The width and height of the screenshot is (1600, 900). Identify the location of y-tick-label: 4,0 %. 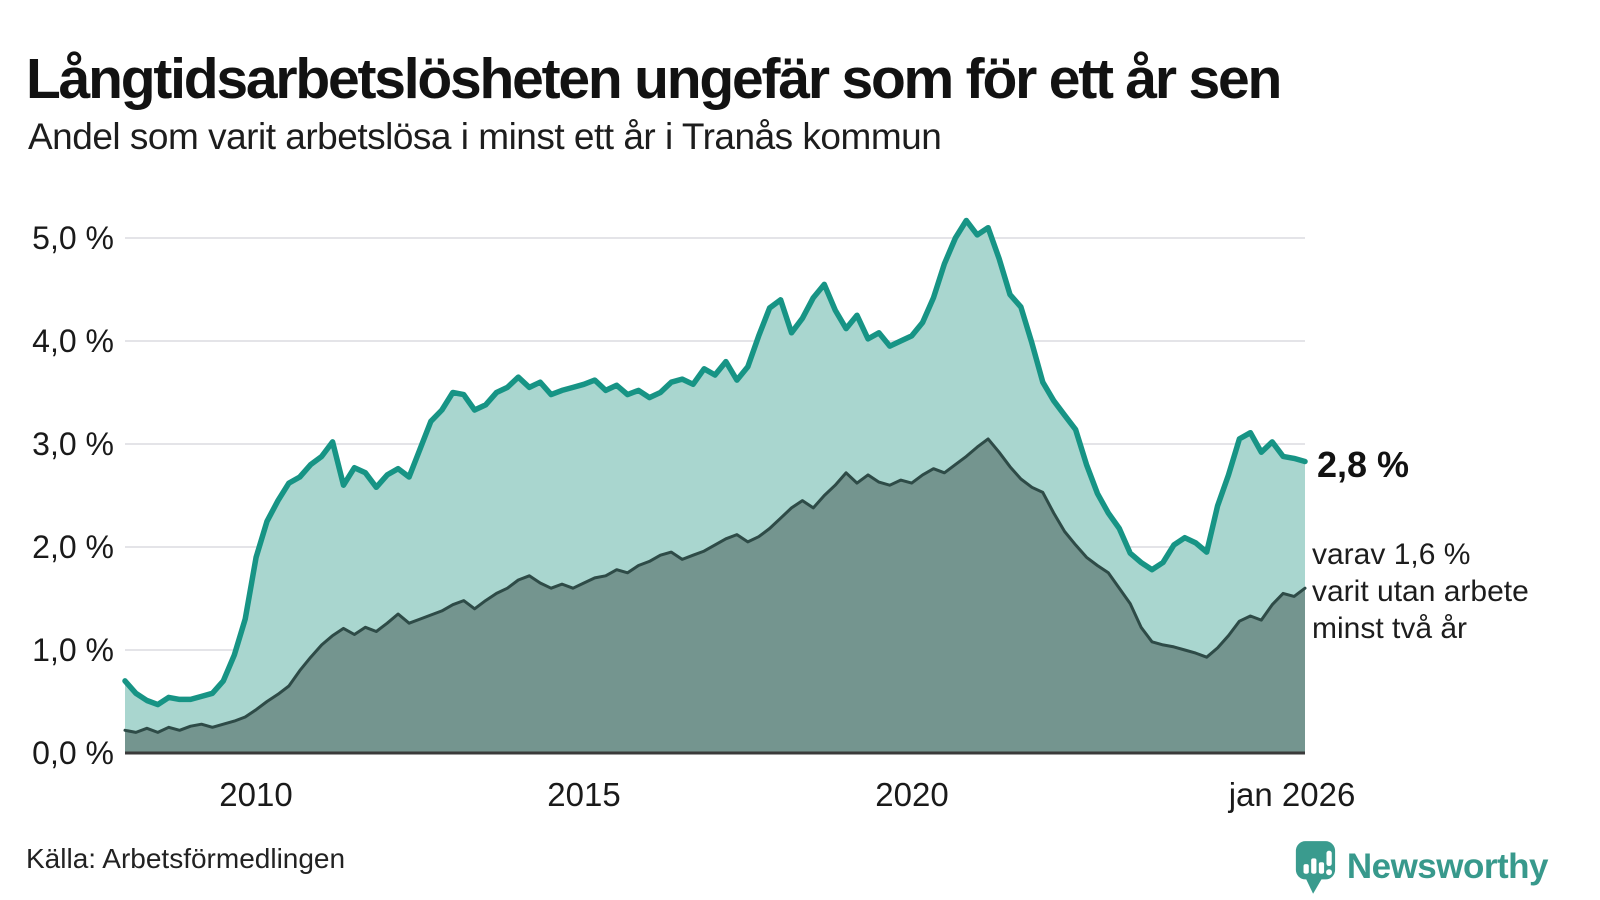
(73, 341).